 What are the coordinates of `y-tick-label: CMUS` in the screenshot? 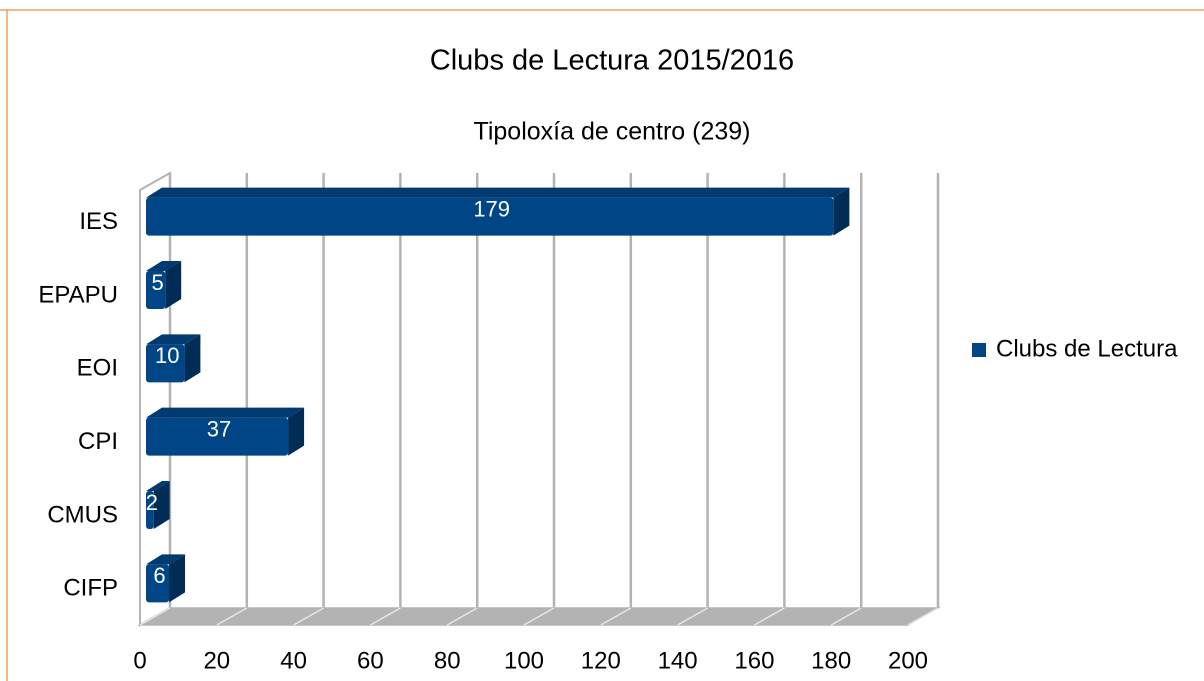 It's located at (82, 514).